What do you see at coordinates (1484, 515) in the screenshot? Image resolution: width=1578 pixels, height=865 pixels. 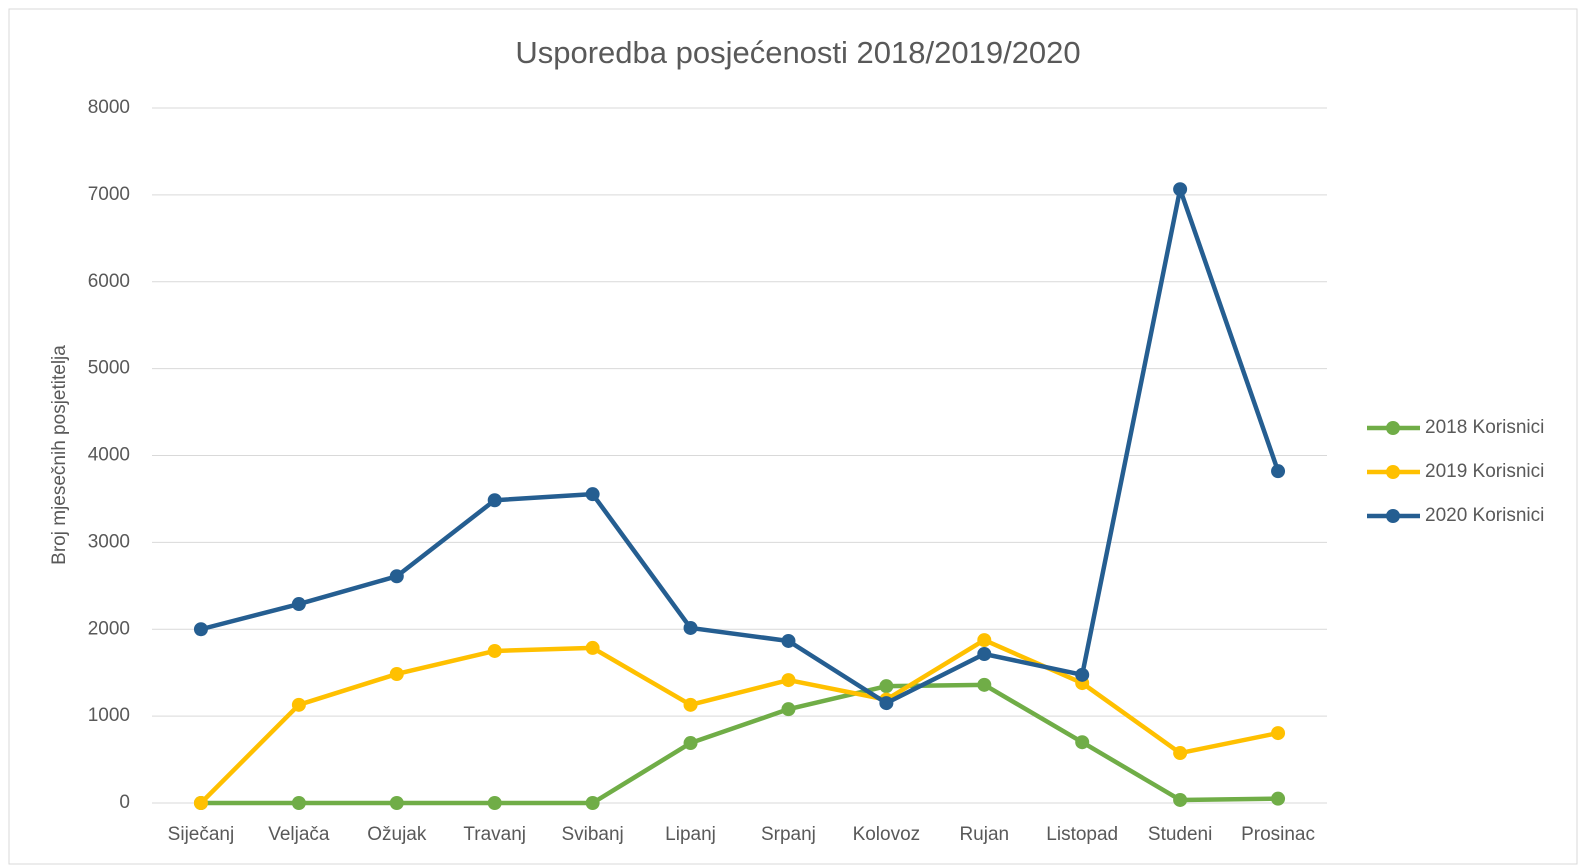 I see `legend-label: 2020 Korisnici` at bounding box center [1484, 515].